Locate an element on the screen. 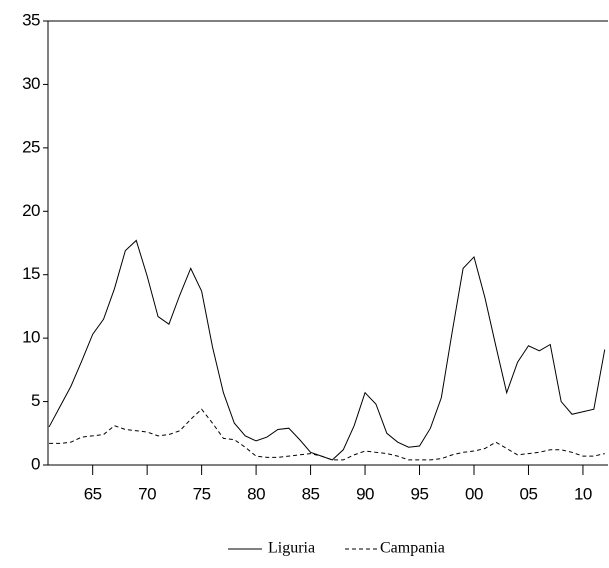  y-tick-label: 30 is located at coordinates (31, 83).